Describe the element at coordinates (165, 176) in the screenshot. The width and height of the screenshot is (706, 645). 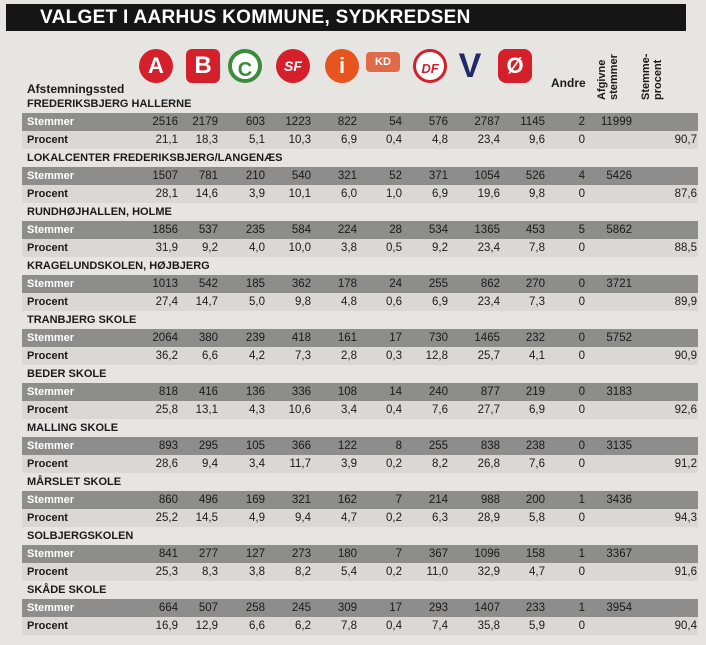
I see `cell: 1507` at that location.